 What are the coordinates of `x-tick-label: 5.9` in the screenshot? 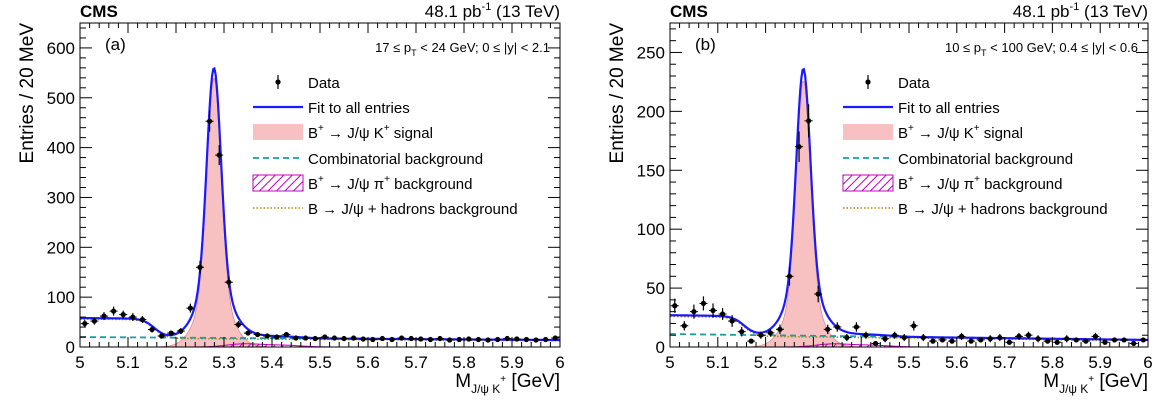 It's located at (1100, 362).